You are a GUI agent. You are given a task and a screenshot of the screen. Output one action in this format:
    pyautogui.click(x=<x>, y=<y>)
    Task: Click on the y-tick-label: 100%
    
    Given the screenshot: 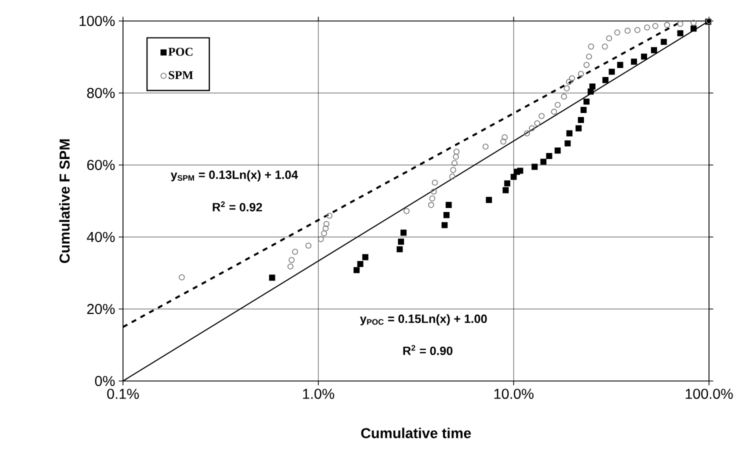 What is the action you would take?
    pyautogui.click(x=97, y=21)
    